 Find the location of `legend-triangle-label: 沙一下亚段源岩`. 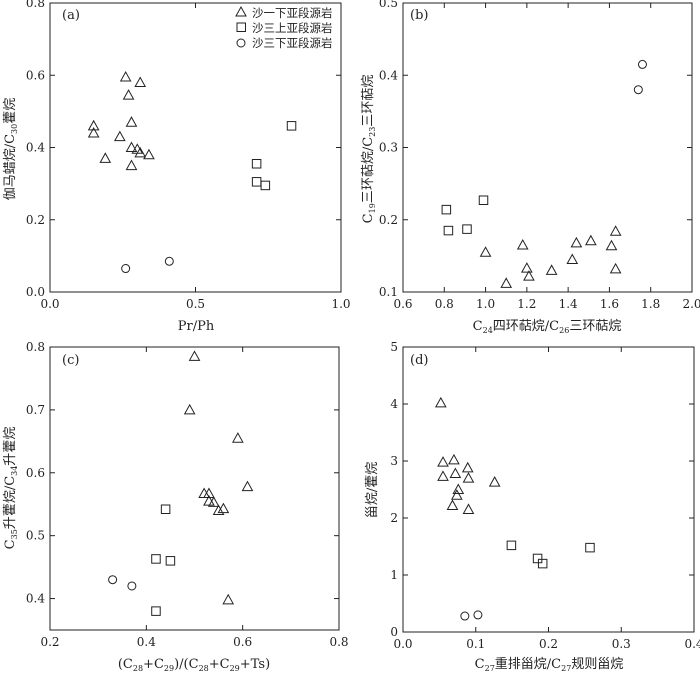

legend-triangle-label: 沙一下亚段源岩 is located at coordinates (292, 13).